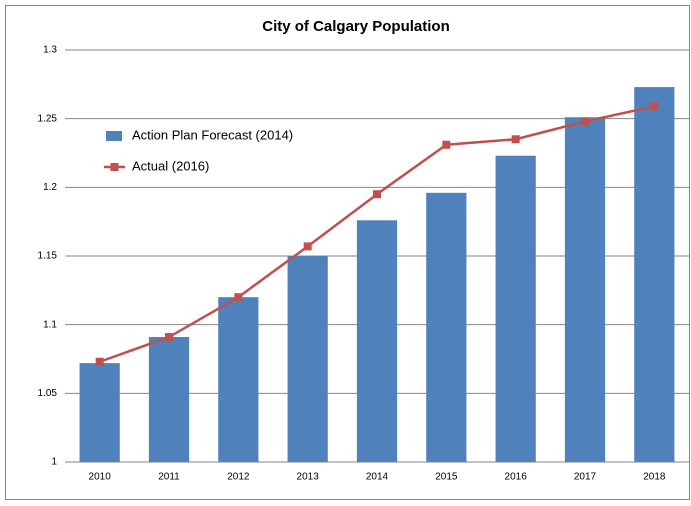 Image resolution: width=691 pixels, height=506 pixels. I want to click on x-tick-label: 2011, so click(169, 477).